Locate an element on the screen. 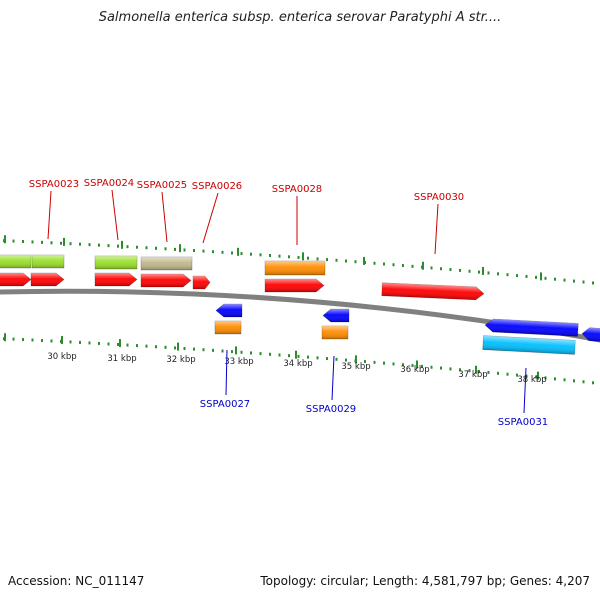  cog-box-sspa0025 is located at coordinates (166, 263).